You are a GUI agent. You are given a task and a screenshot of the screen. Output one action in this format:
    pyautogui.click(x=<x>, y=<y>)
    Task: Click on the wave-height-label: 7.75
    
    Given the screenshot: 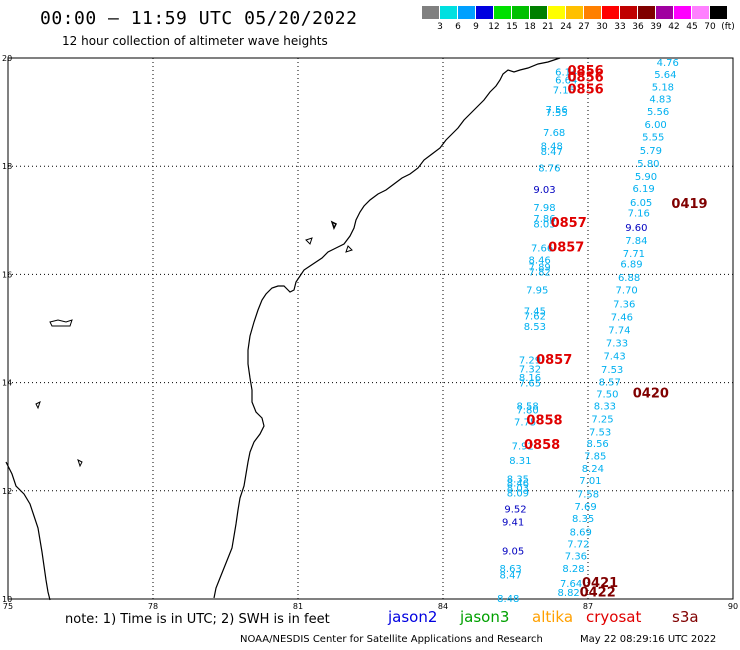 What is the action you would take?
    pyautogui.click(x=525, y=423)
    